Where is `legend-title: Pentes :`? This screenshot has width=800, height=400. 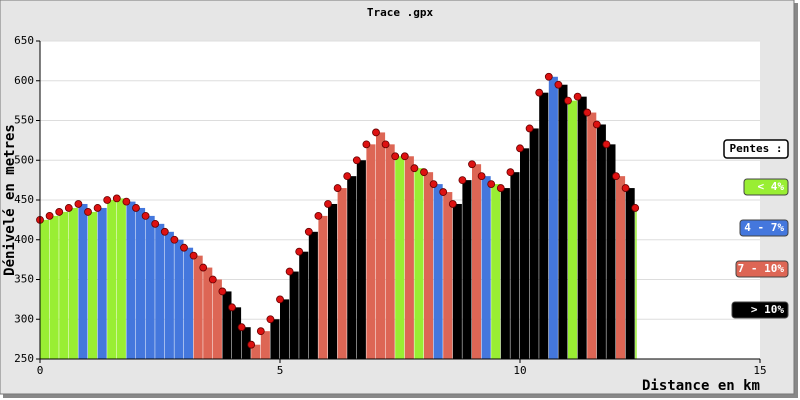 legend-title: Pentes : is located at coordinates (756, 148).